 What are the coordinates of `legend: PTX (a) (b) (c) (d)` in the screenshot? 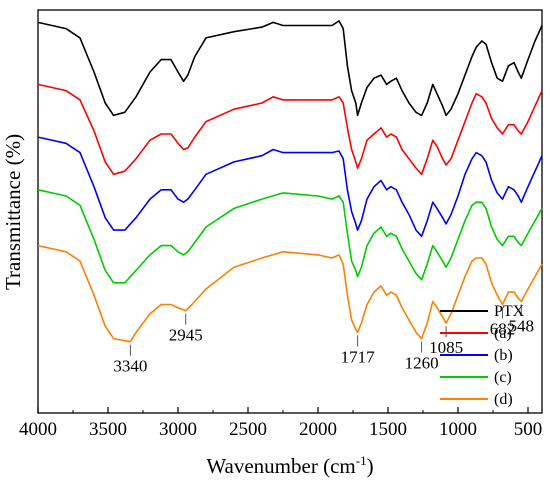 It's located at (482, 355).